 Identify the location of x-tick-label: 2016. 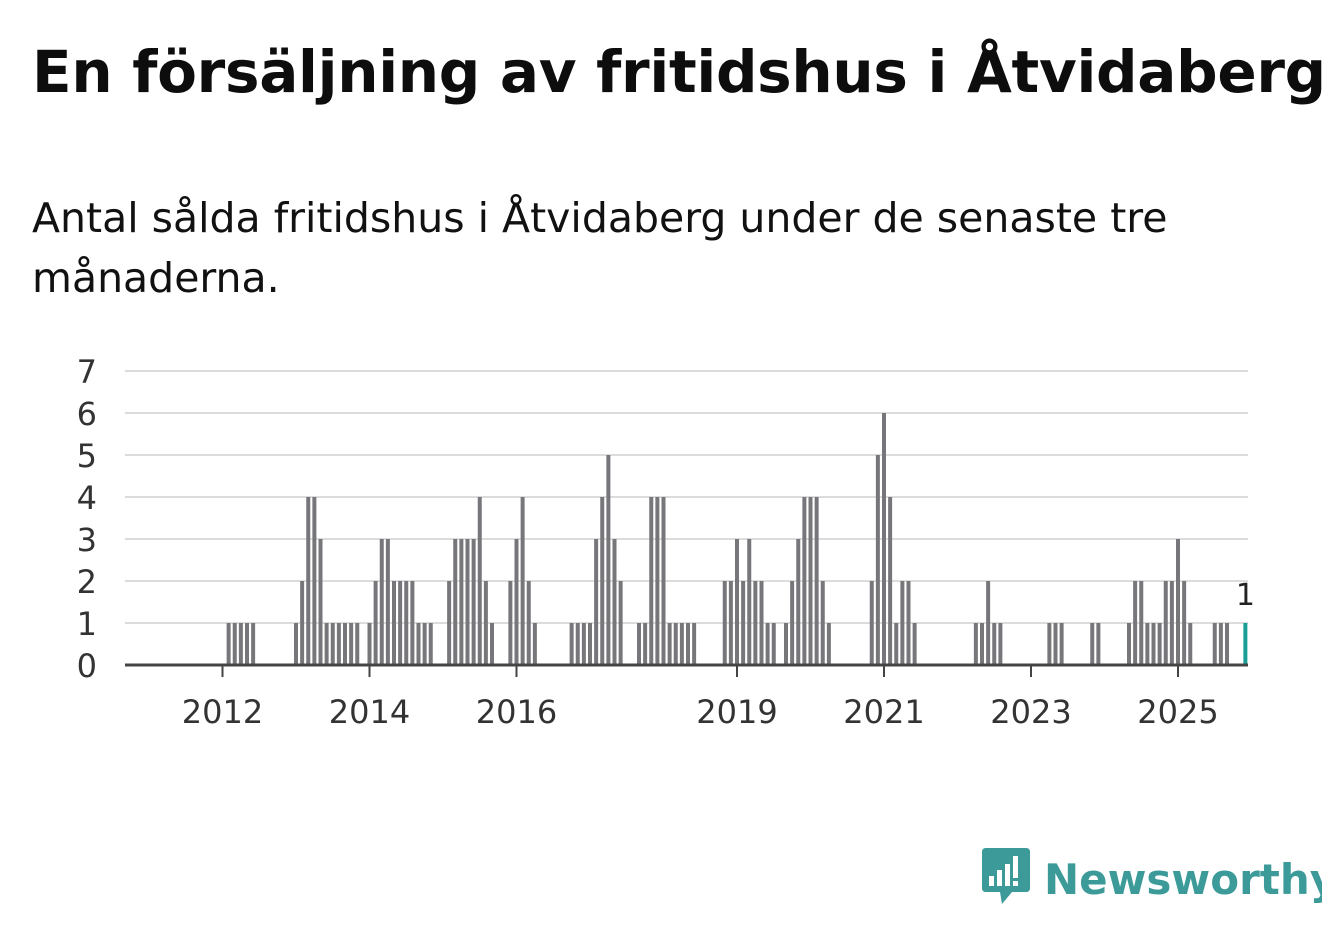
(516, 712).